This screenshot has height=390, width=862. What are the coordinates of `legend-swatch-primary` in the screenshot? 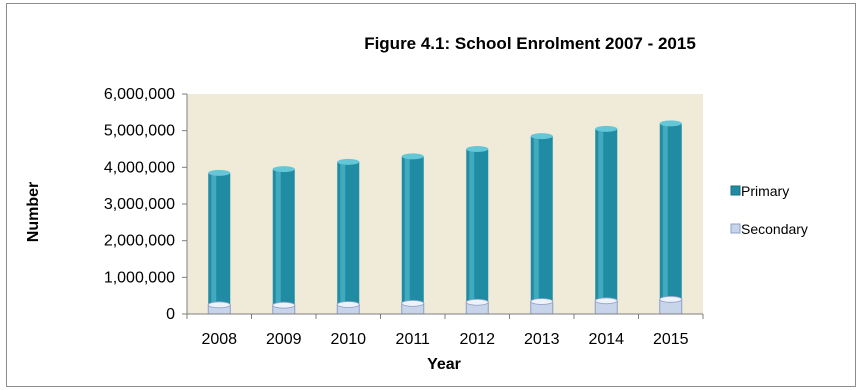 It's located at (735, 190).